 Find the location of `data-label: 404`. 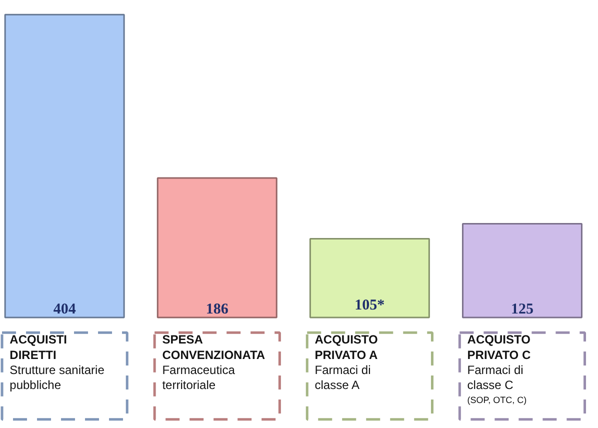

data-label: 404 is located at coordinates (64, 309).